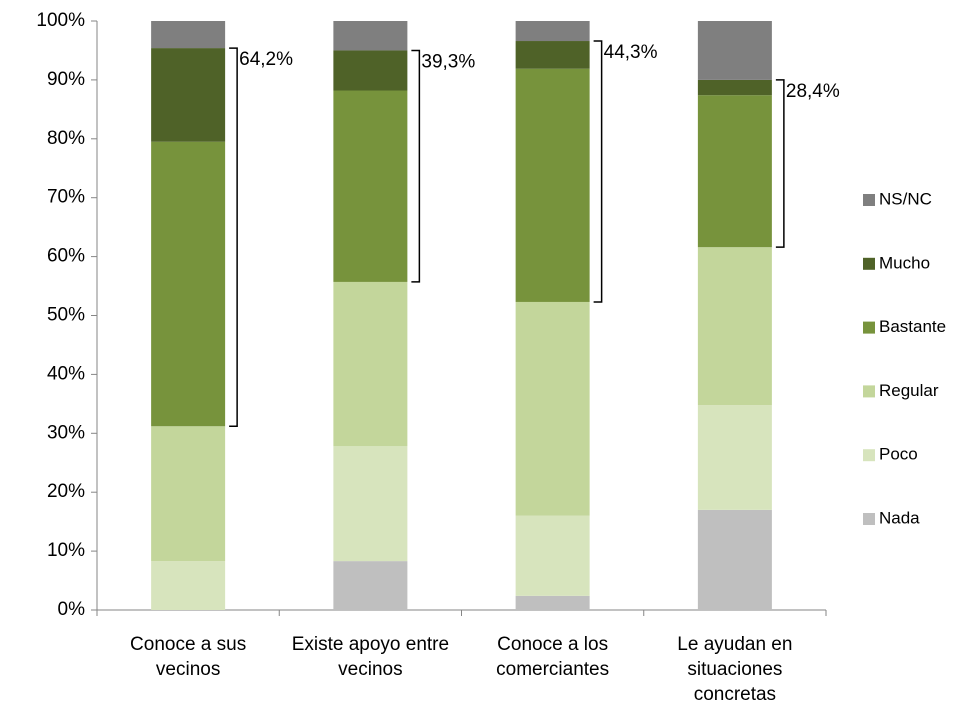  What do you see at coordinates (66, 432) in the screenshot?
I see `y-tick-label: 30%` at bounding box center [66, 432].